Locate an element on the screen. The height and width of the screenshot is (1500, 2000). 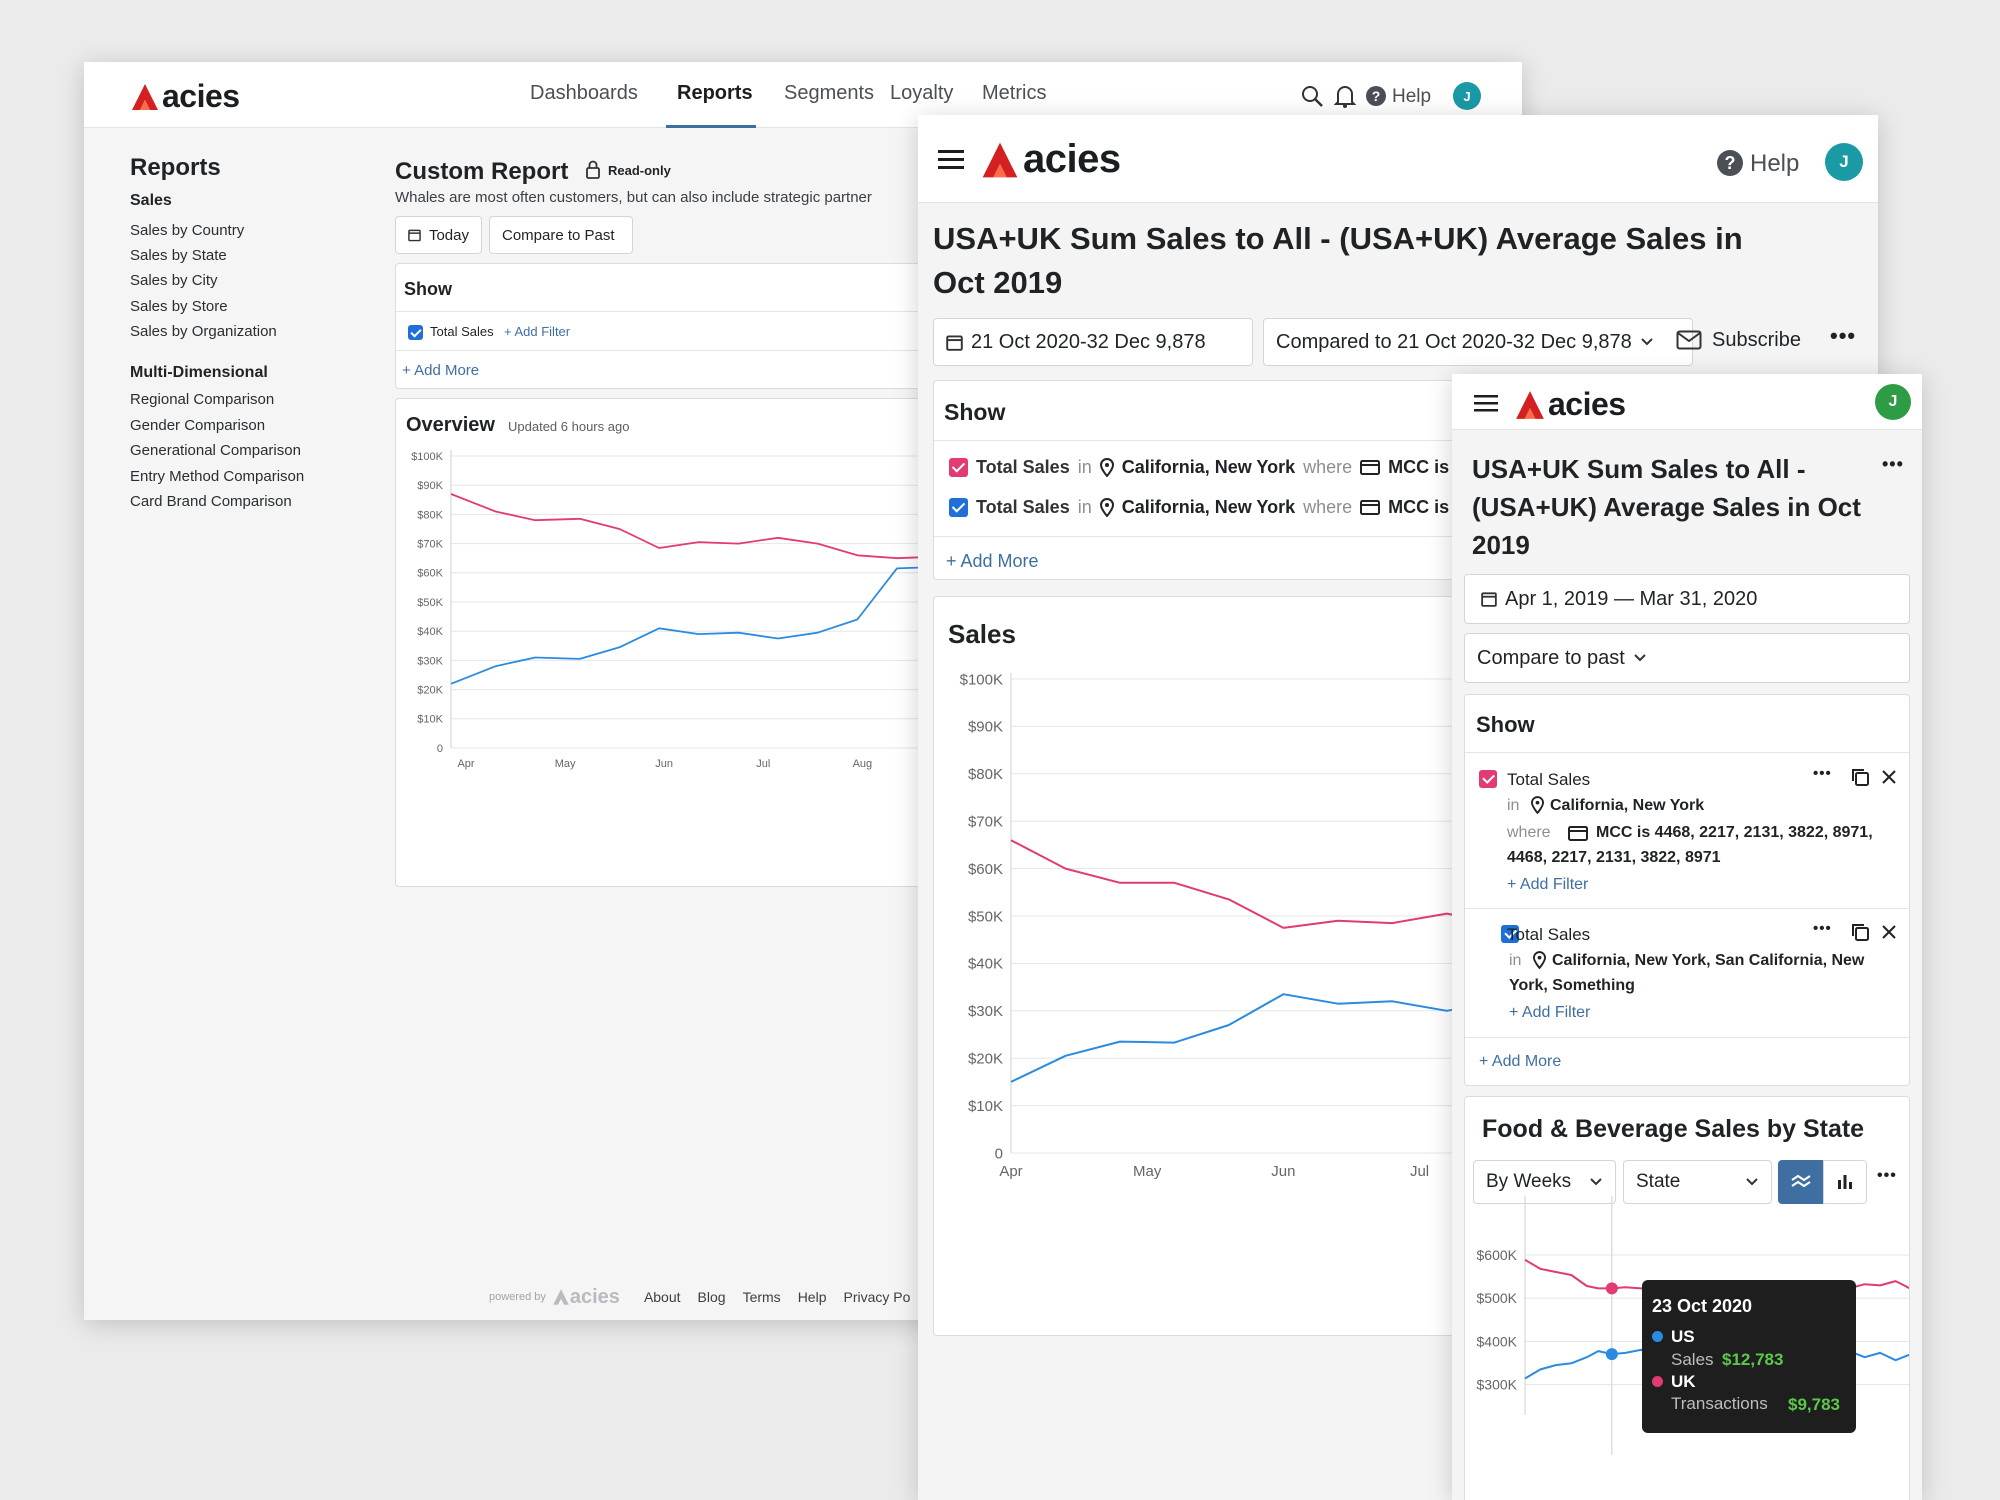
sidebar-item-sales-by-store: Sales by Store is located at coordinates (179, 306).